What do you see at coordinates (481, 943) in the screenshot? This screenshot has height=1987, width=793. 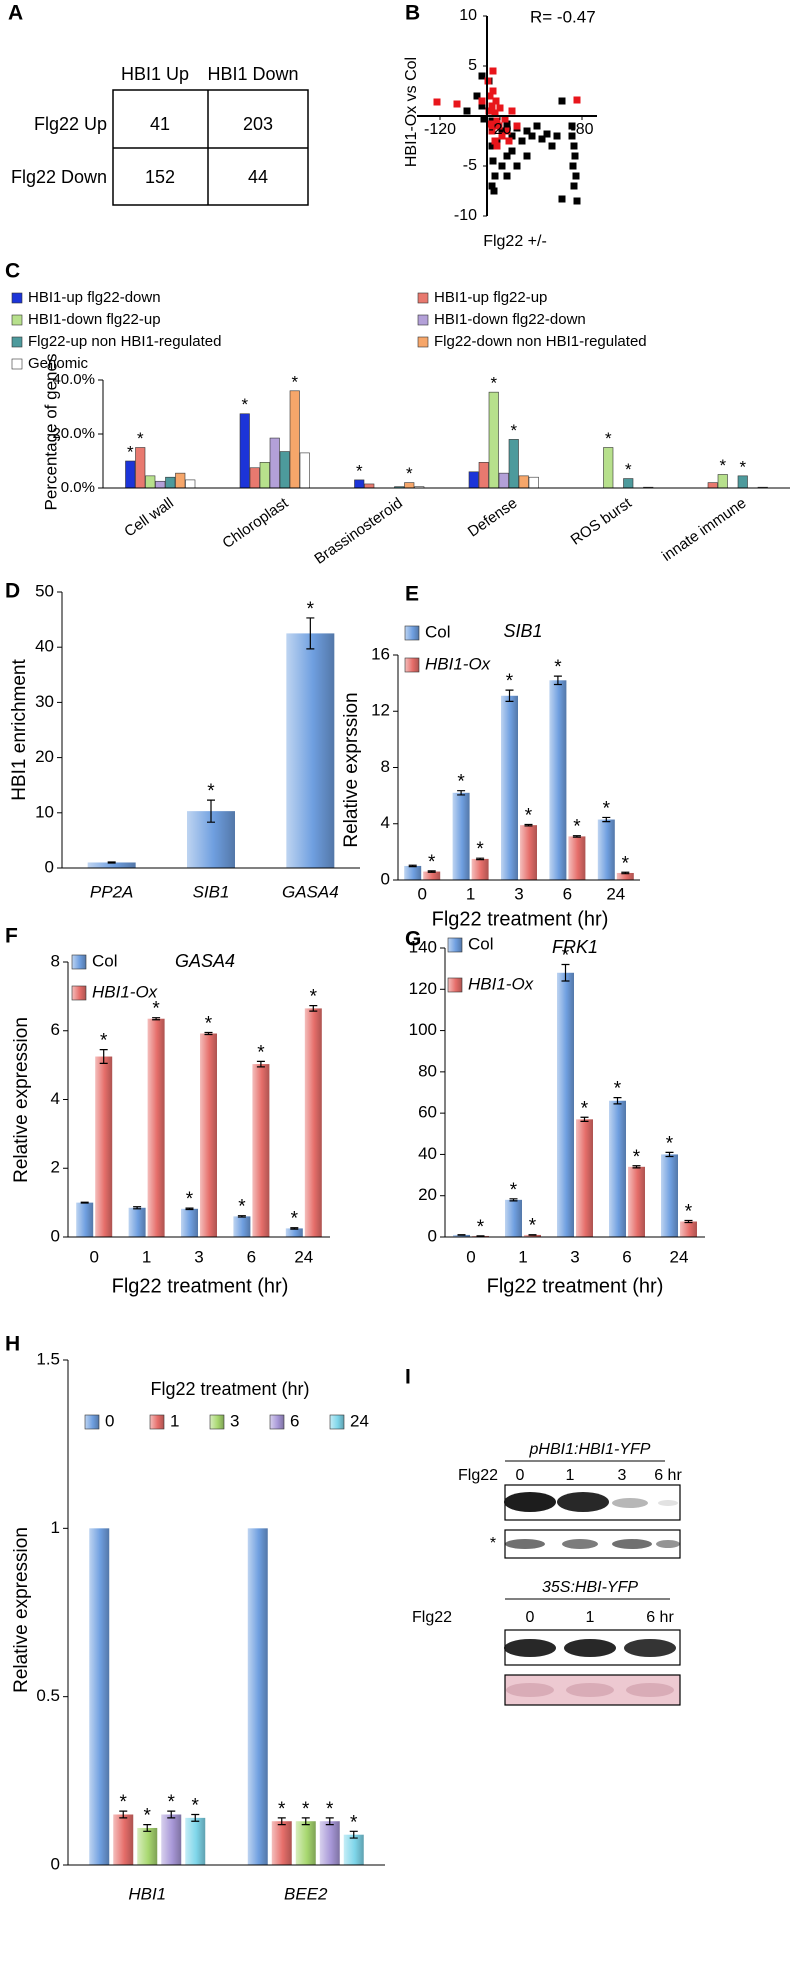 I see `legend-label: Col` at bounding box center [481, 943].